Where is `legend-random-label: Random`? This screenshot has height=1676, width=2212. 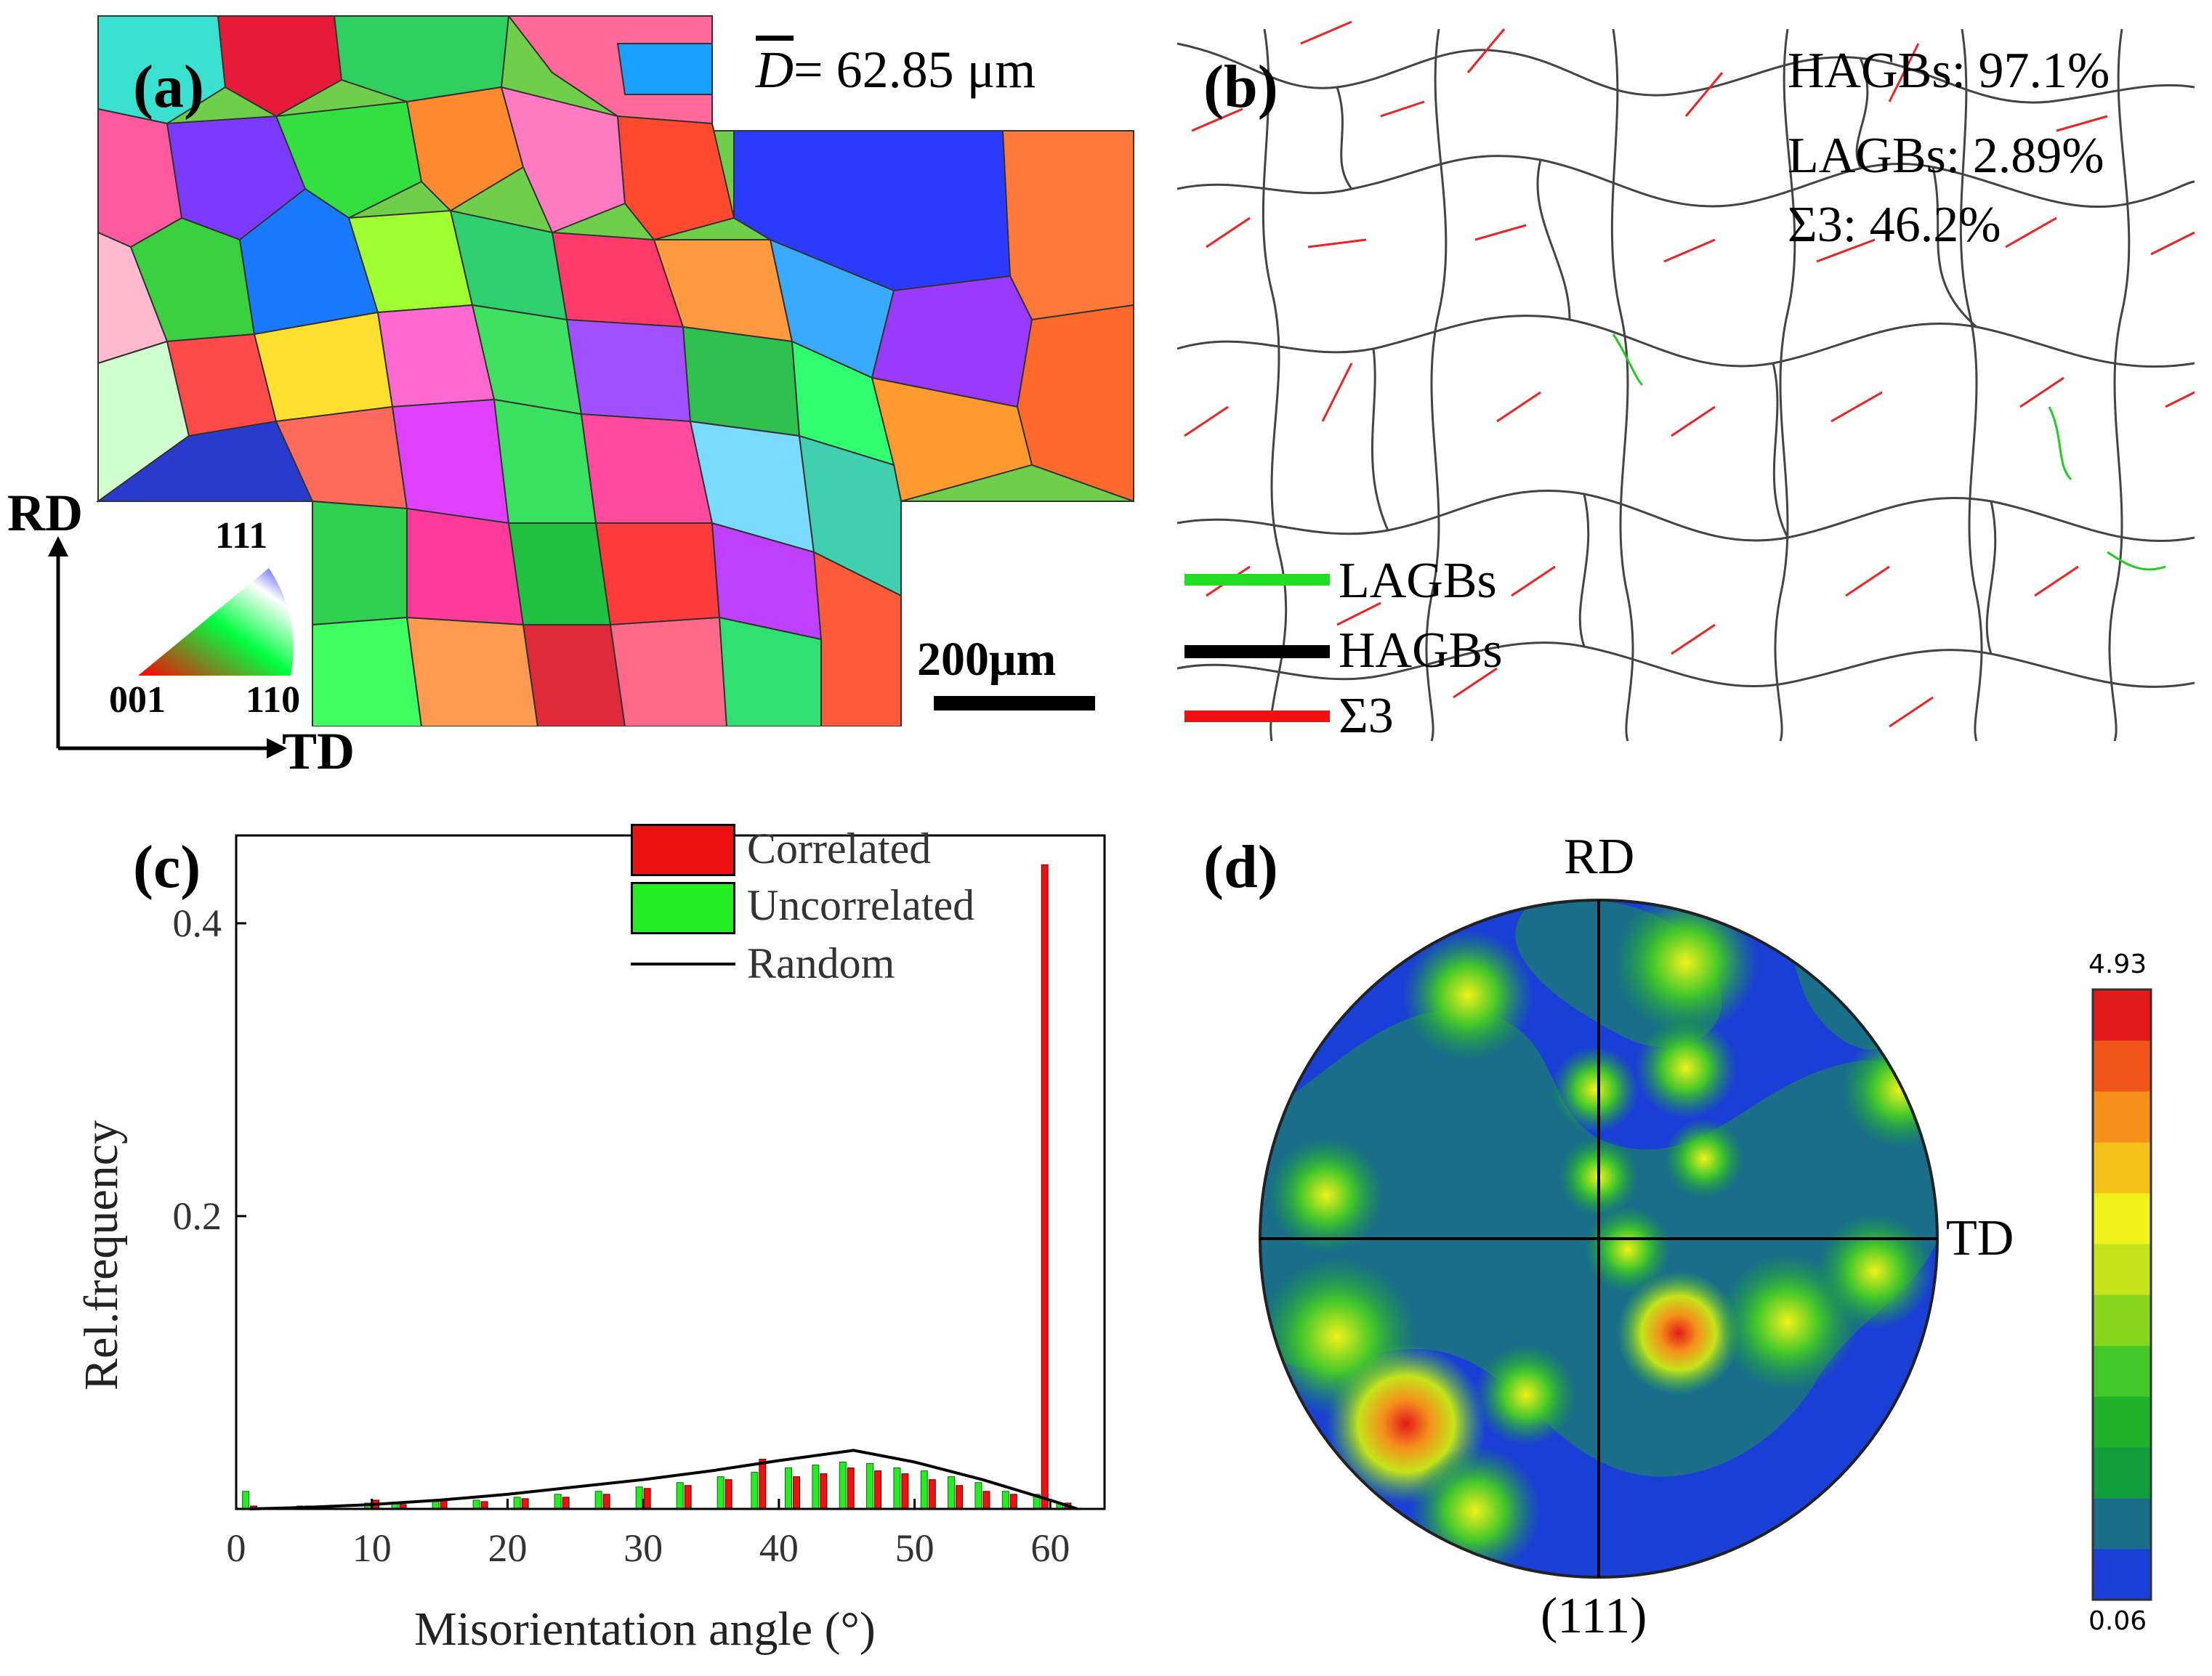 legend-random-label: Random is located at coordinates (821, 963).